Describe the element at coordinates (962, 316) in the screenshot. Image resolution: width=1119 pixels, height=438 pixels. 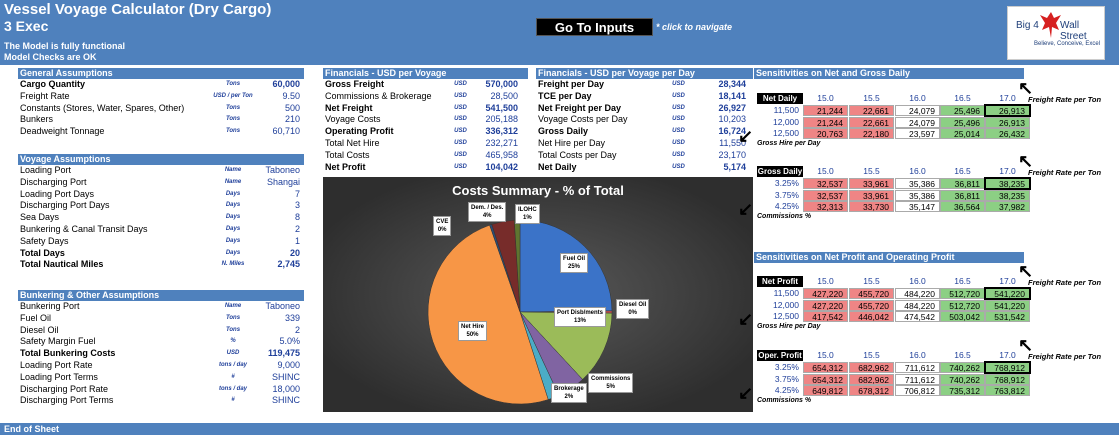
I see `sens-cell: 503,042` at that location.